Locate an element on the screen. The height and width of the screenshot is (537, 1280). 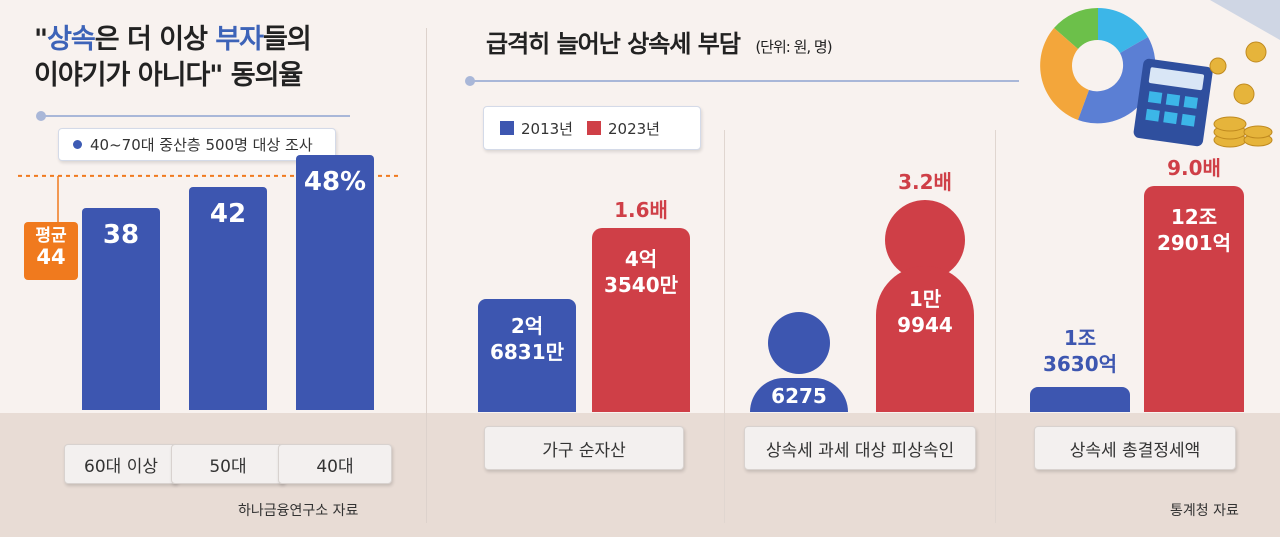
category-label: 50대 is located at coordinates (228, 464).